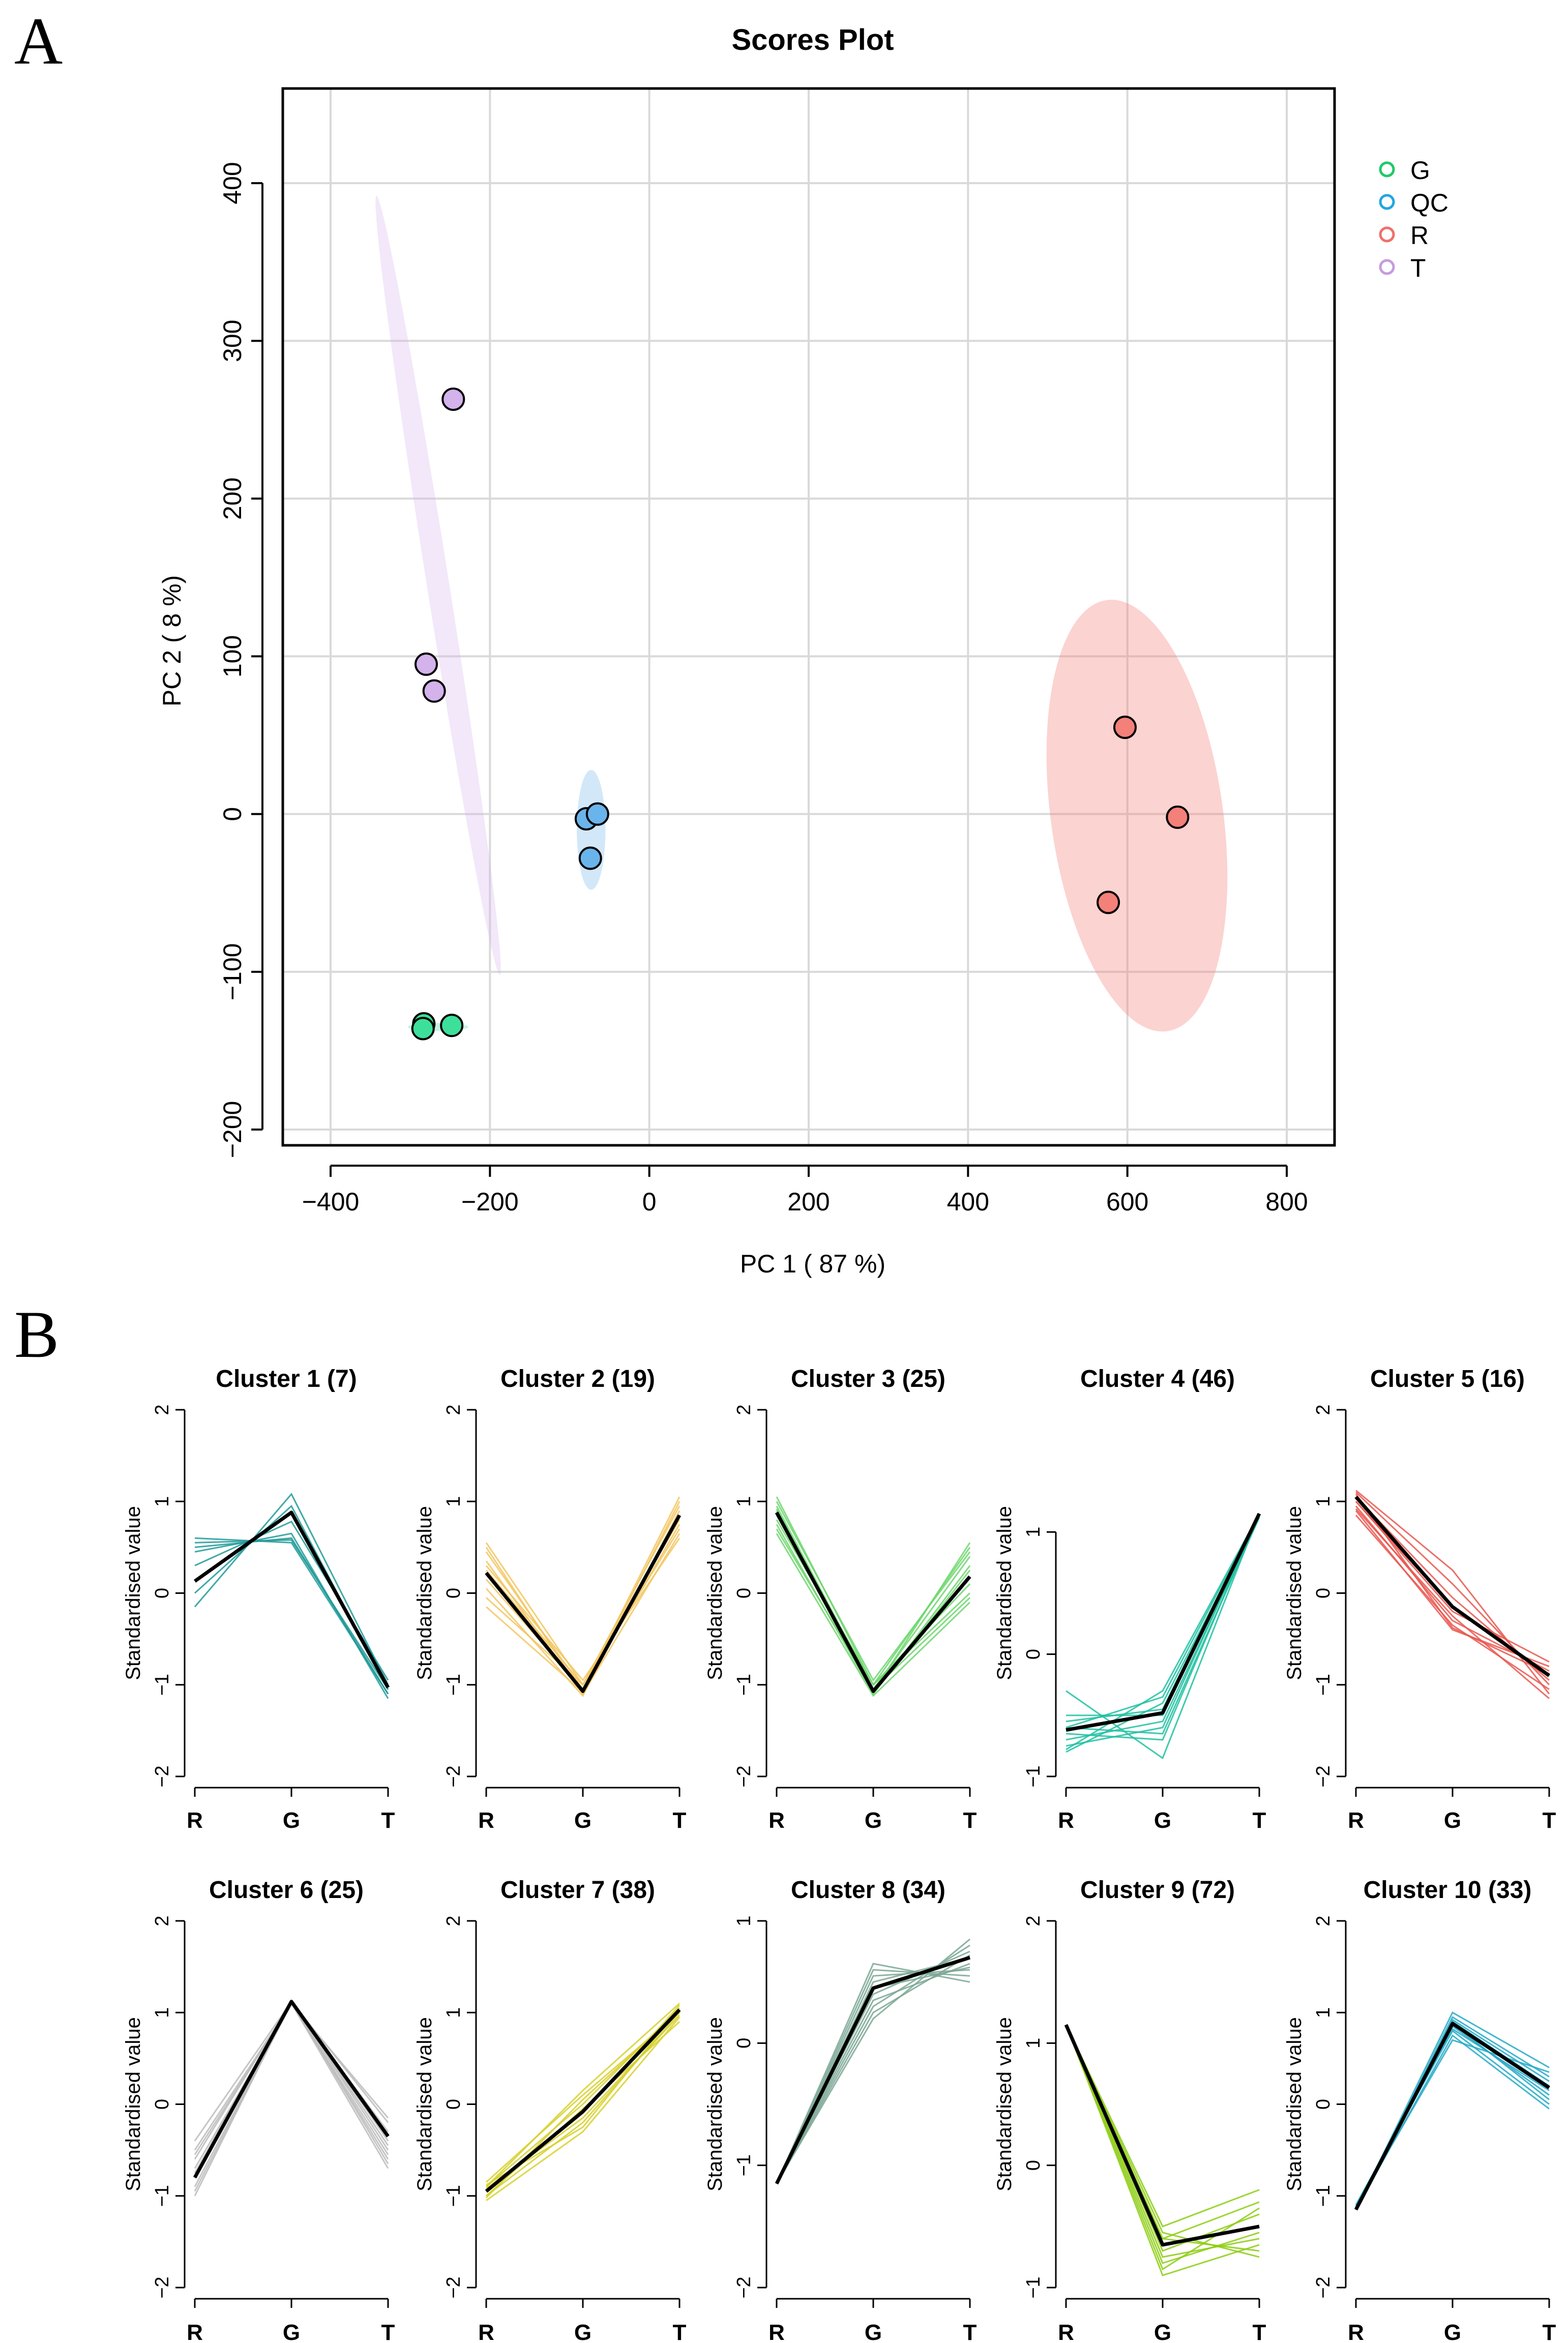 The image size is (1568, 2343). I want to click on x-tick-label: 800, so click(1286, 1202).